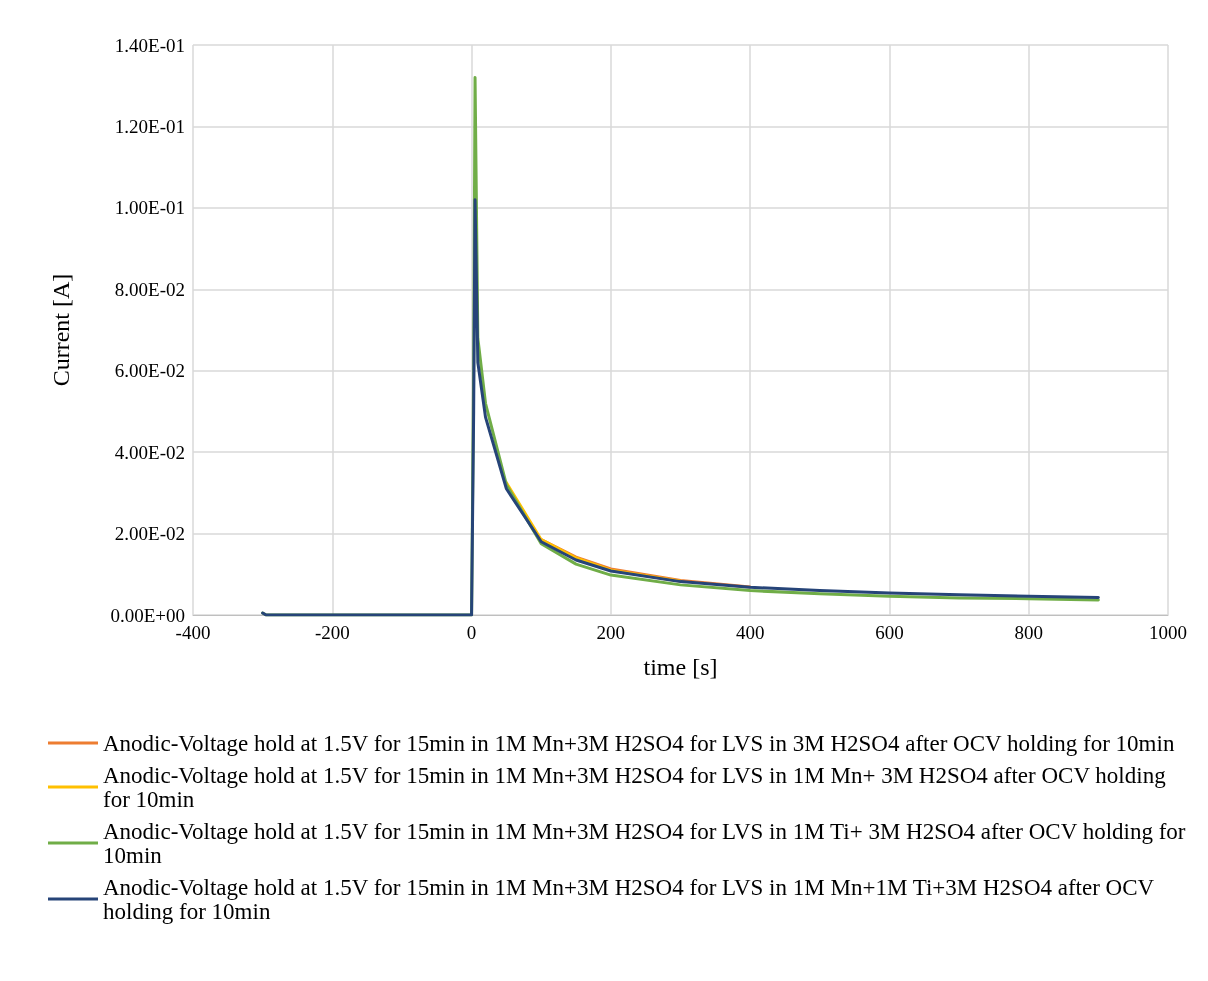 Image resolution: width=1208 pixels, height=981 pixels. What do you see at coordinates (889, 632) in the screenshot?
I see `x-tick-label: 600` at bounding box center [889, 632].